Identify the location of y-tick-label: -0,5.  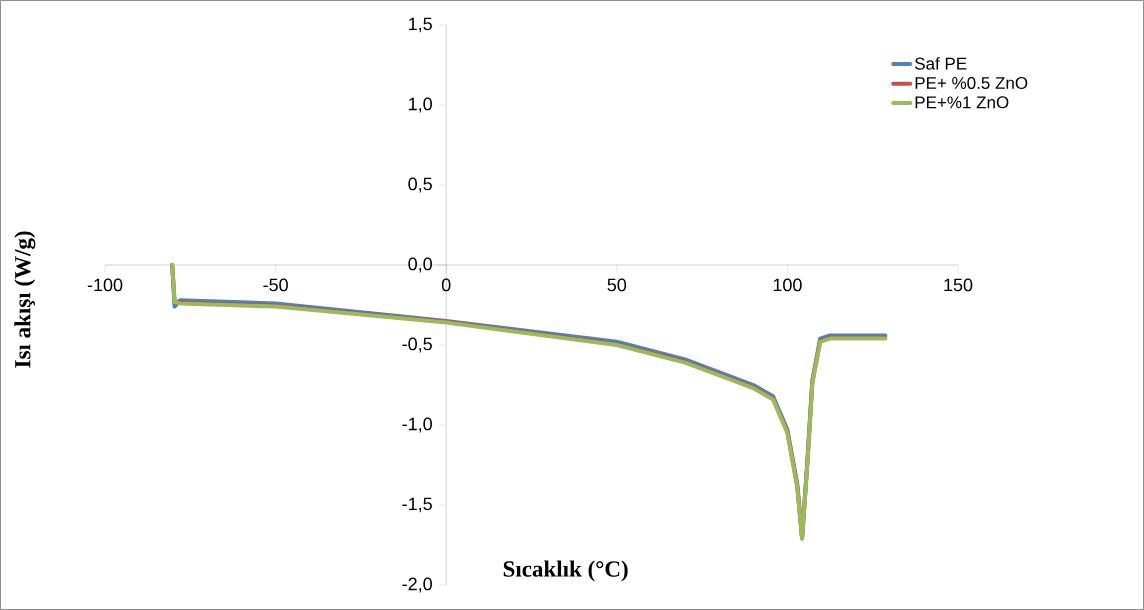
(417, 345).